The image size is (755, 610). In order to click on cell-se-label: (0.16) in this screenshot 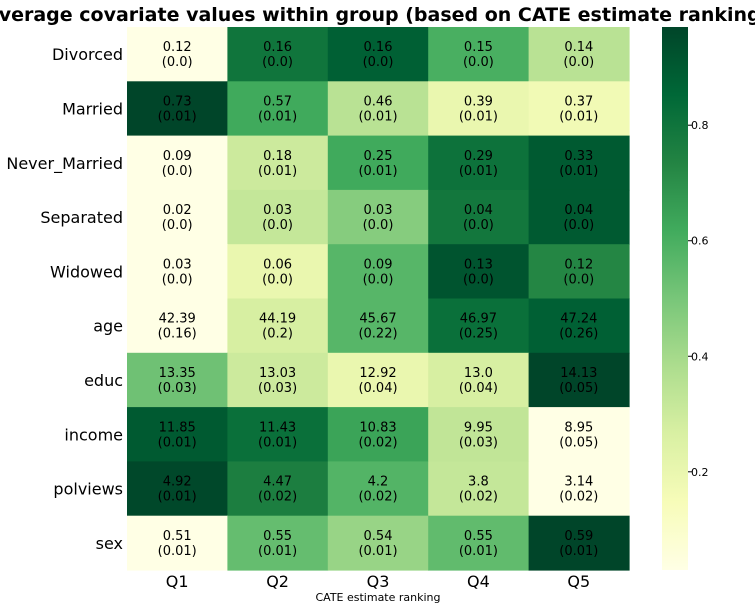, I will do `click(177, 334)`.